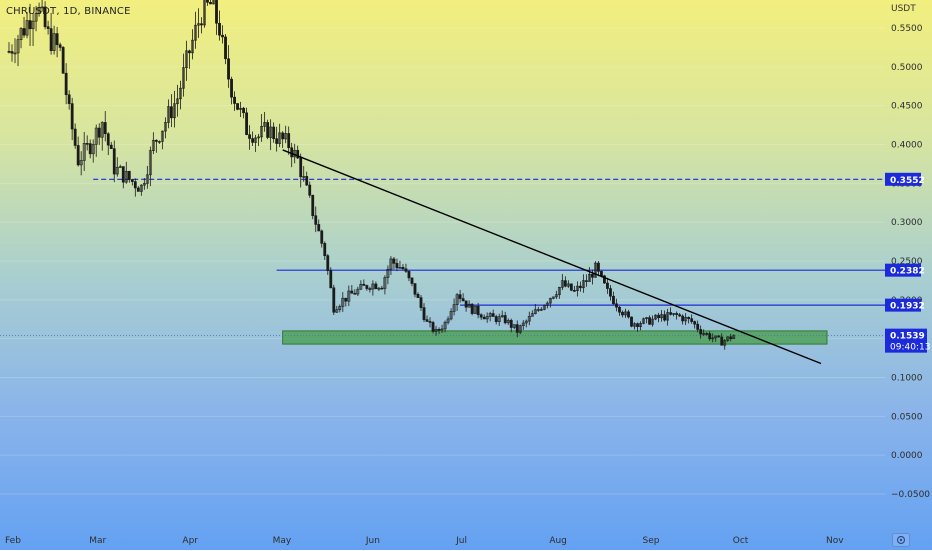 The width and height of the screenshot is (932, 551). Describe the element at coordinates (741, 541) in the screenshot. I see `x-tick-label: Oct` at that location.